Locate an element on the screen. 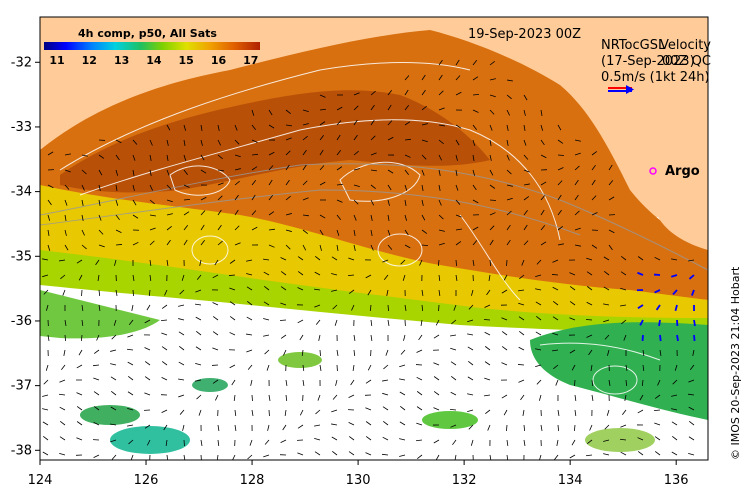 The image size is (750, 496). legend-arrow-head is located at coordinates (630, 89).